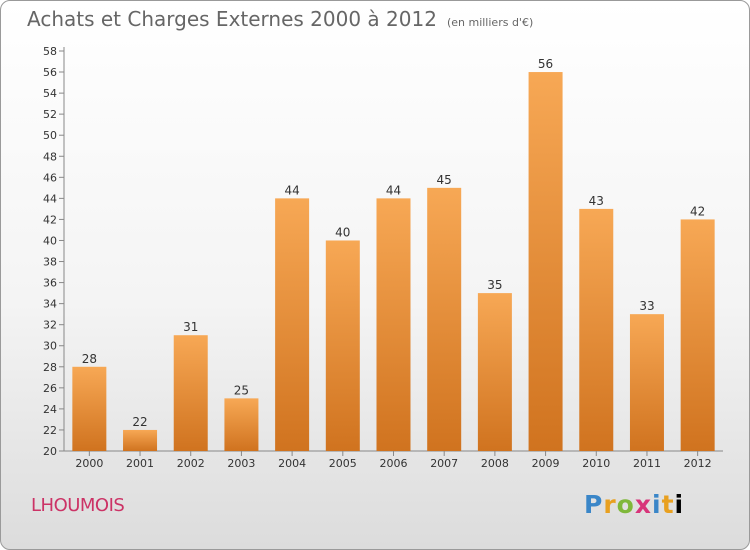 The width and height of the screenshot is (750, 550). What do you see at coordinates (50, 240) in the screenshot?
I see `y-tick-label: 40` at bounding box center [50, 240].